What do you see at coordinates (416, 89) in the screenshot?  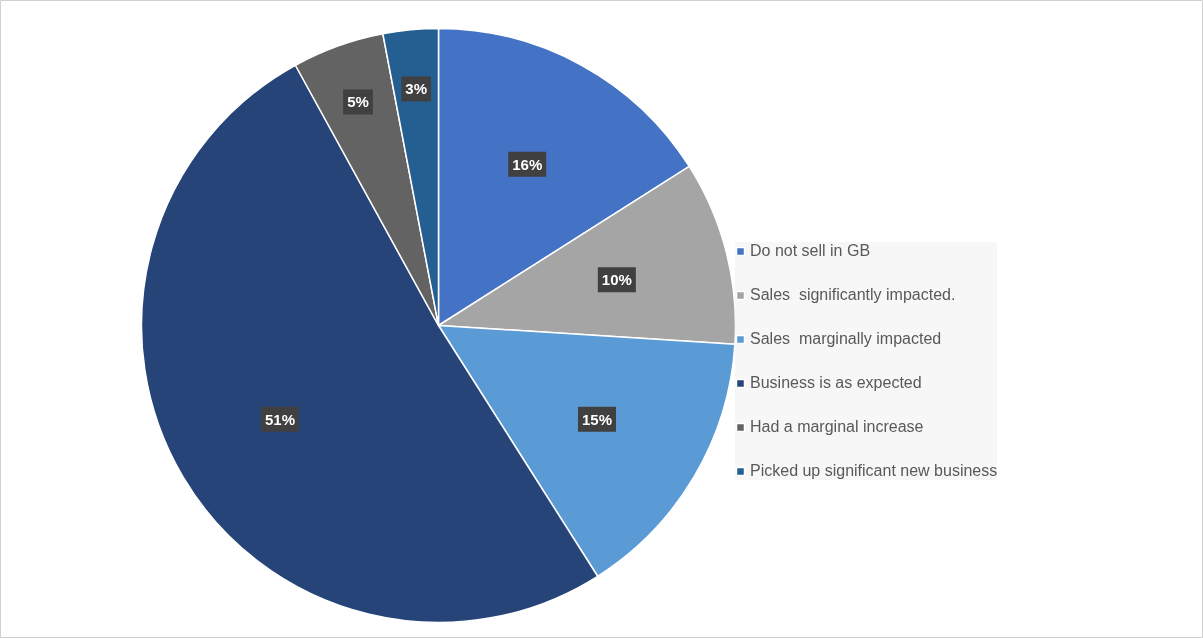 I see `data-label: 3%` at bounding box center [416, 89].